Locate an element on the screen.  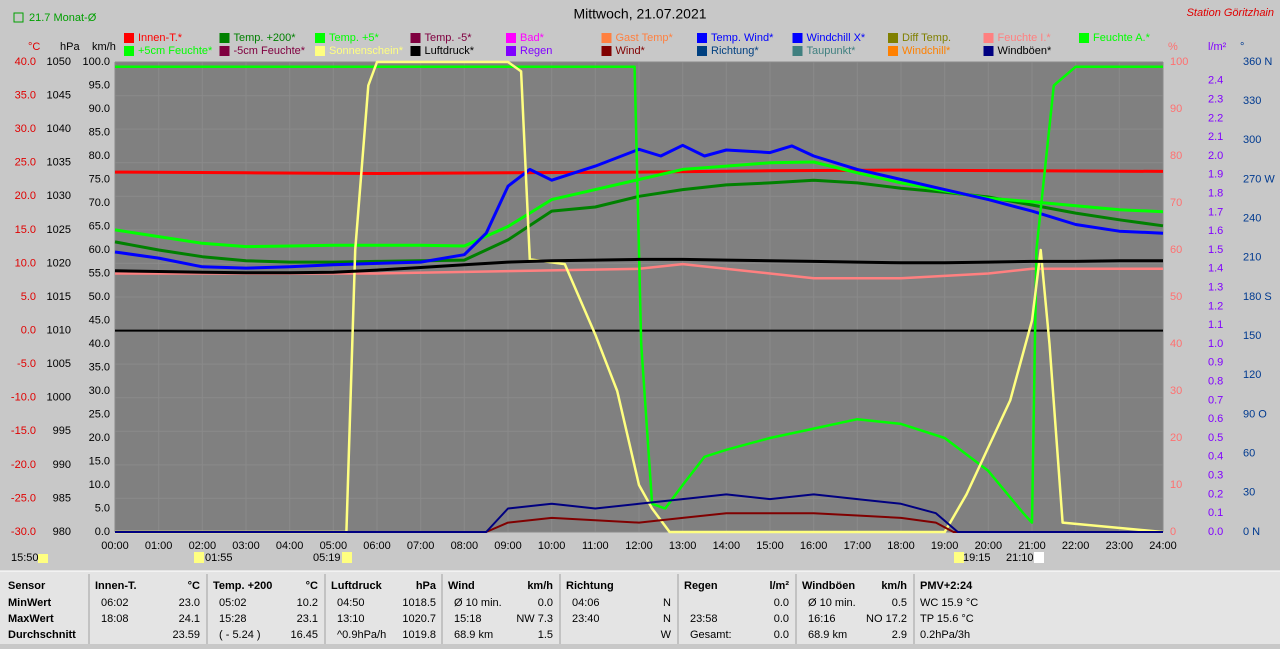
y-tick-label: 0.0 is located at coordinates (102, 532).